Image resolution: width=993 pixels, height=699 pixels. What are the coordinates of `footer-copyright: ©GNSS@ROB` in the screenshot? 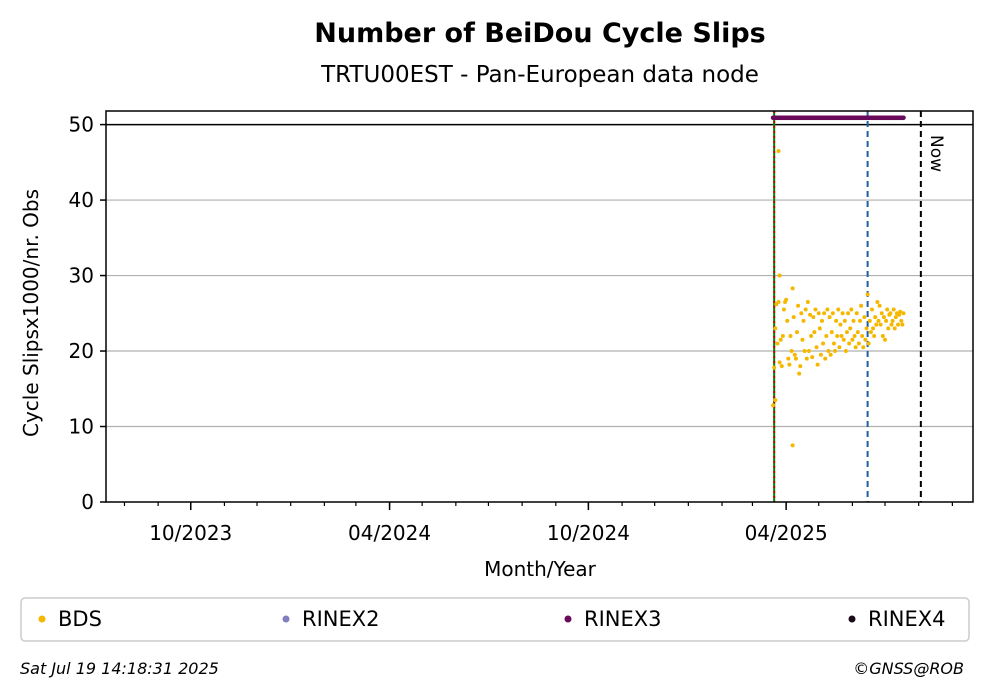 It's located at (908, 668).